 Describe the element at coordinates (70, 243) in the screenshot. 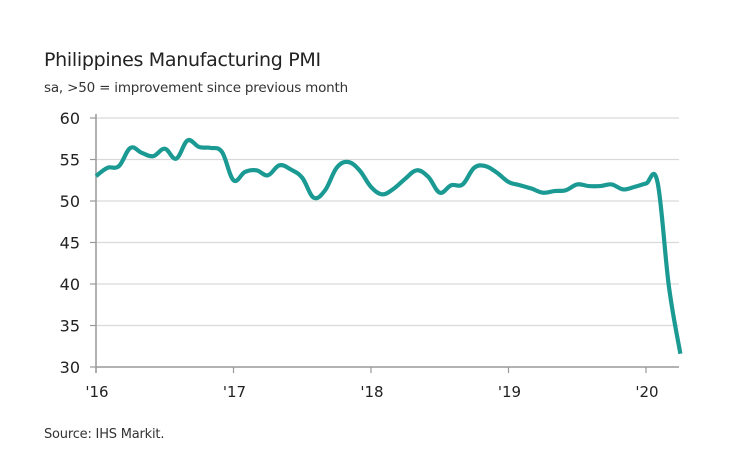

I see `y-tick-label-45: 45` at that location.